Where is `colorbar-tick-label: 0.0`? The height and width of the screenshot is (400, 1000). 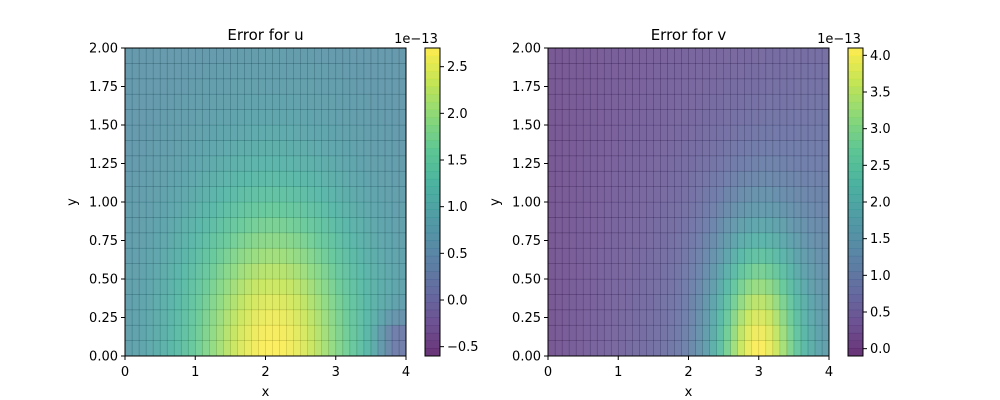
colorbar-tick-label: 0.0 is located at coordinates (457, 301).